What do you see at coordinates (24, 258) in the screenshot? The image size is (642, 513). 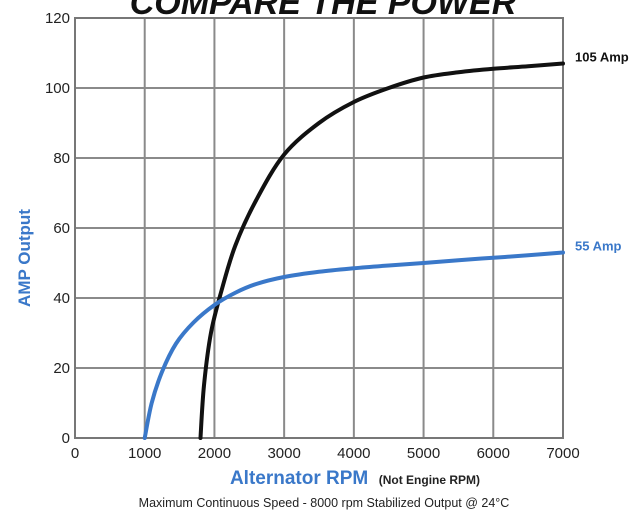 I see `y-axis-label: AMP Output` at bounding box center [24, 258].